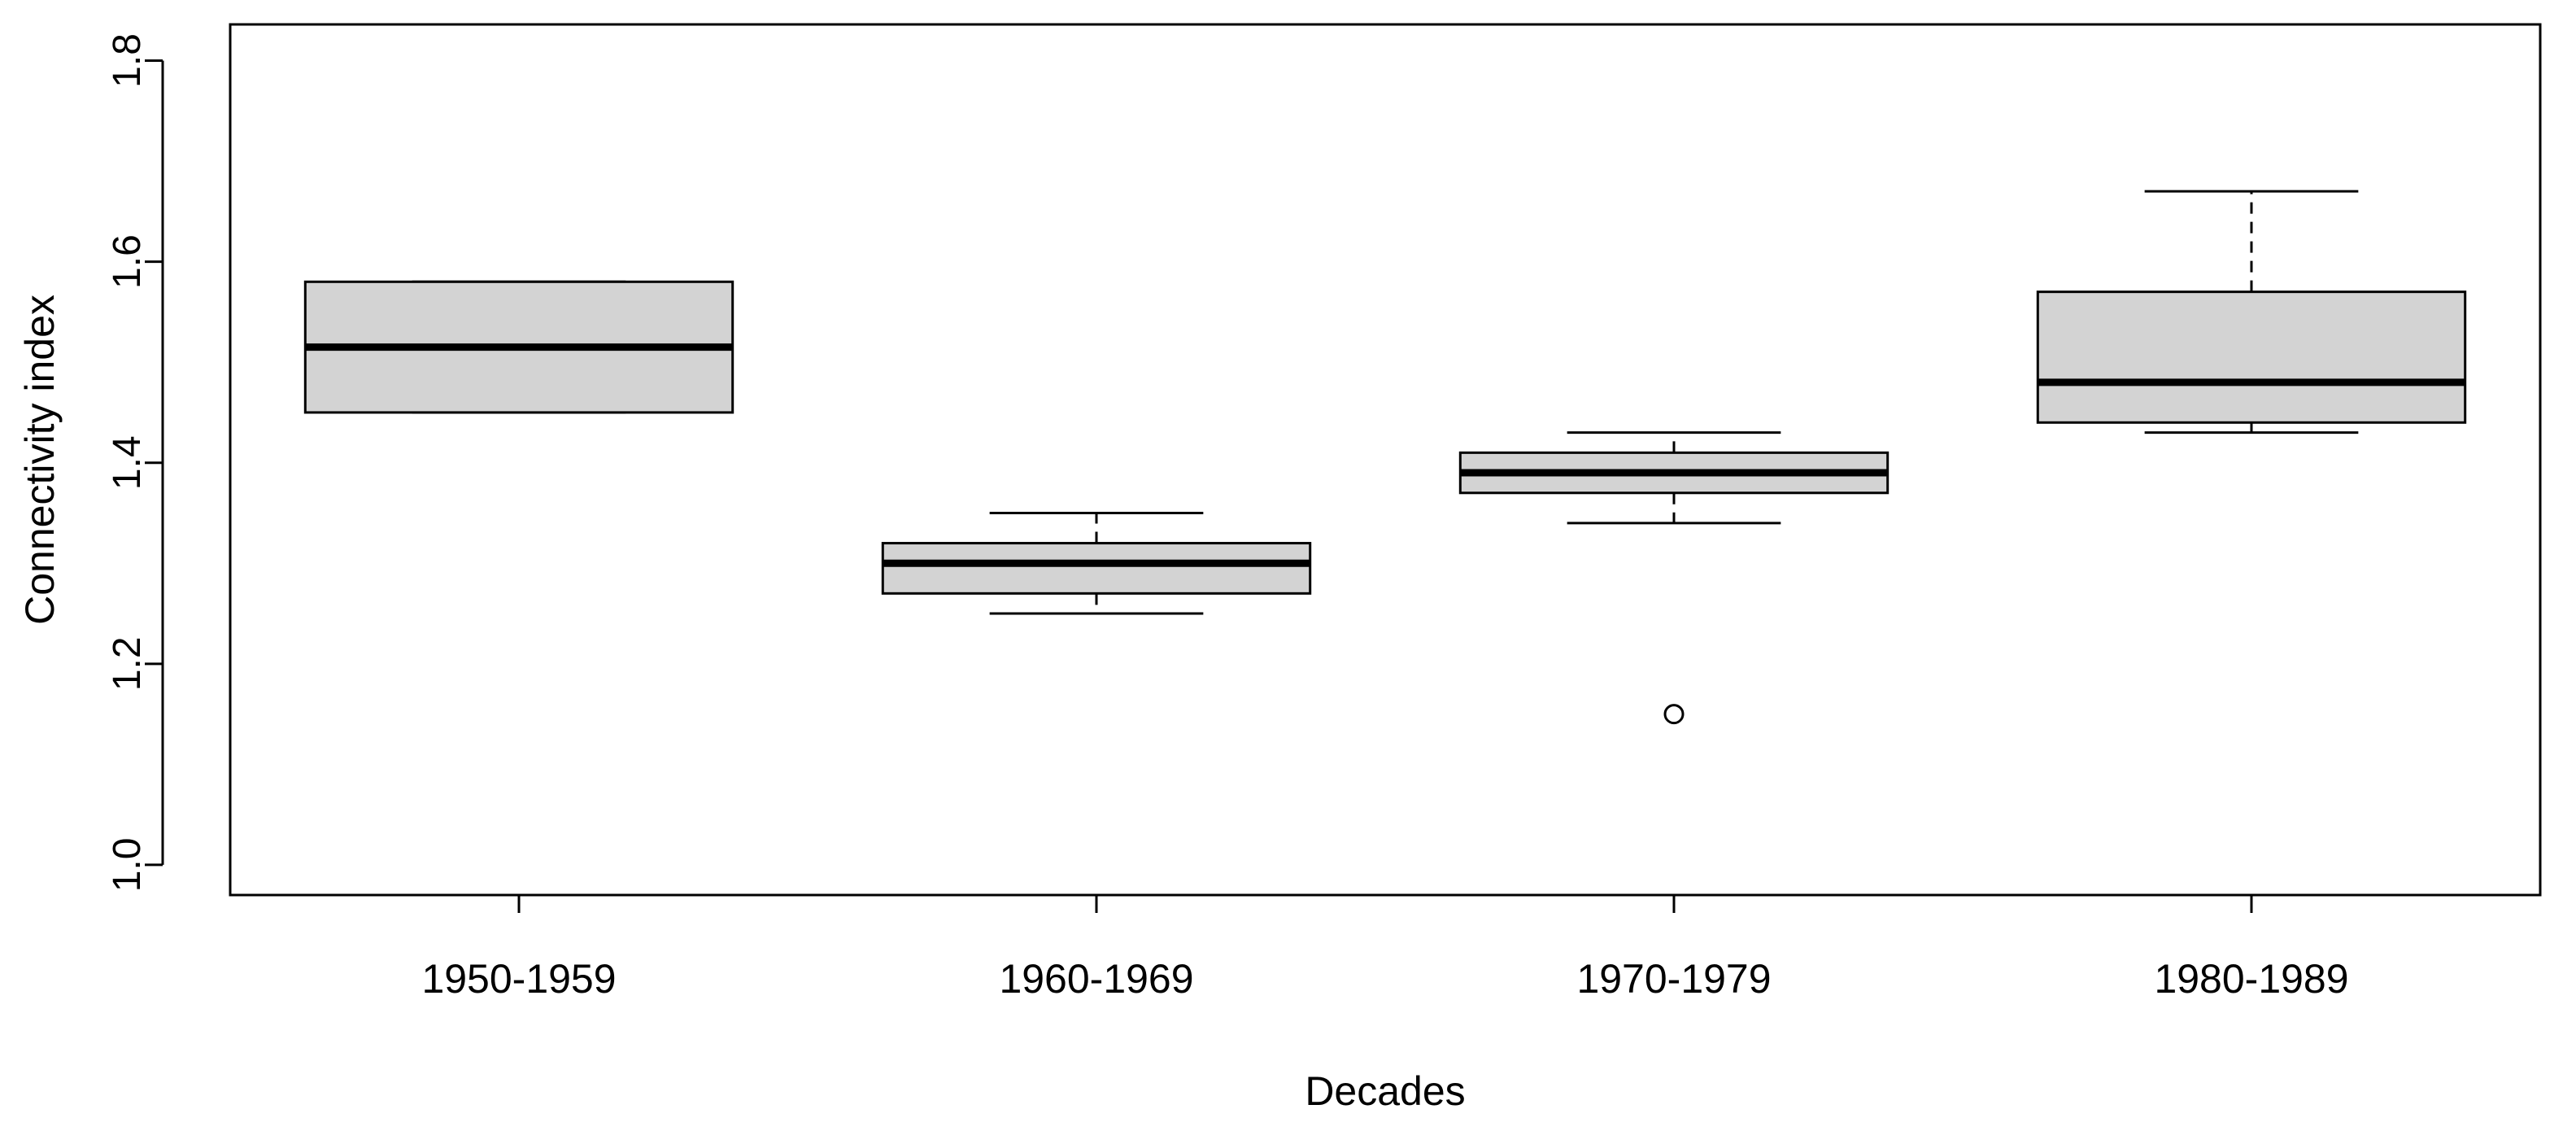 The width and height of the screenshot is (2576, 1131). I want to click on x-tick-label: 1950-1959, so click(518, 979).